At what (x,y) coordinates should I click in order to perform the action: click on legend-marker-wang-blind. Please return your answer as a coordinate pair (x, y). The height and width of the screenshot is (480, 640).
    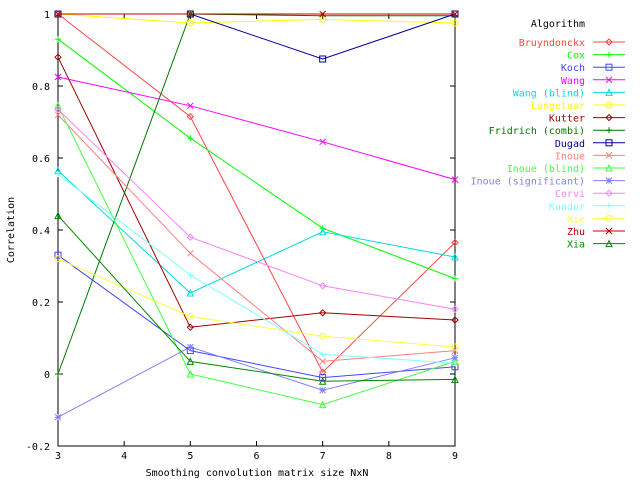
    Looking at the image, I should click on (609, 92).